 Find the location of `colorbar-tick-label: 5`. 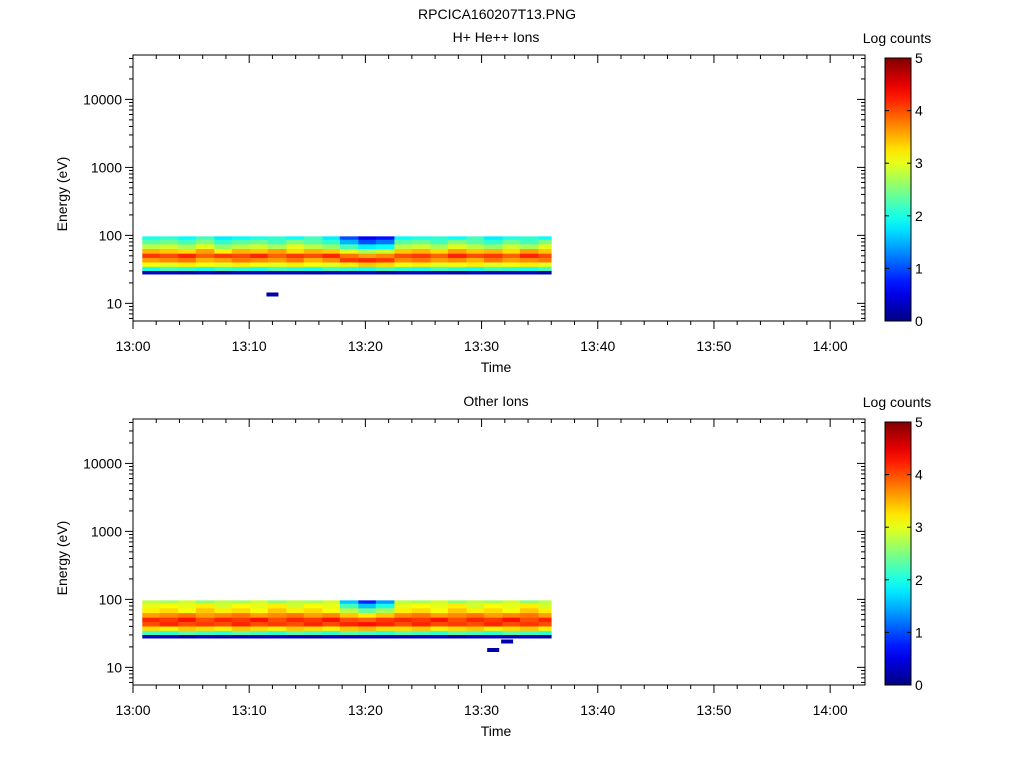

colorbar-tick-label: 5 is located at coordinates (919, 58).